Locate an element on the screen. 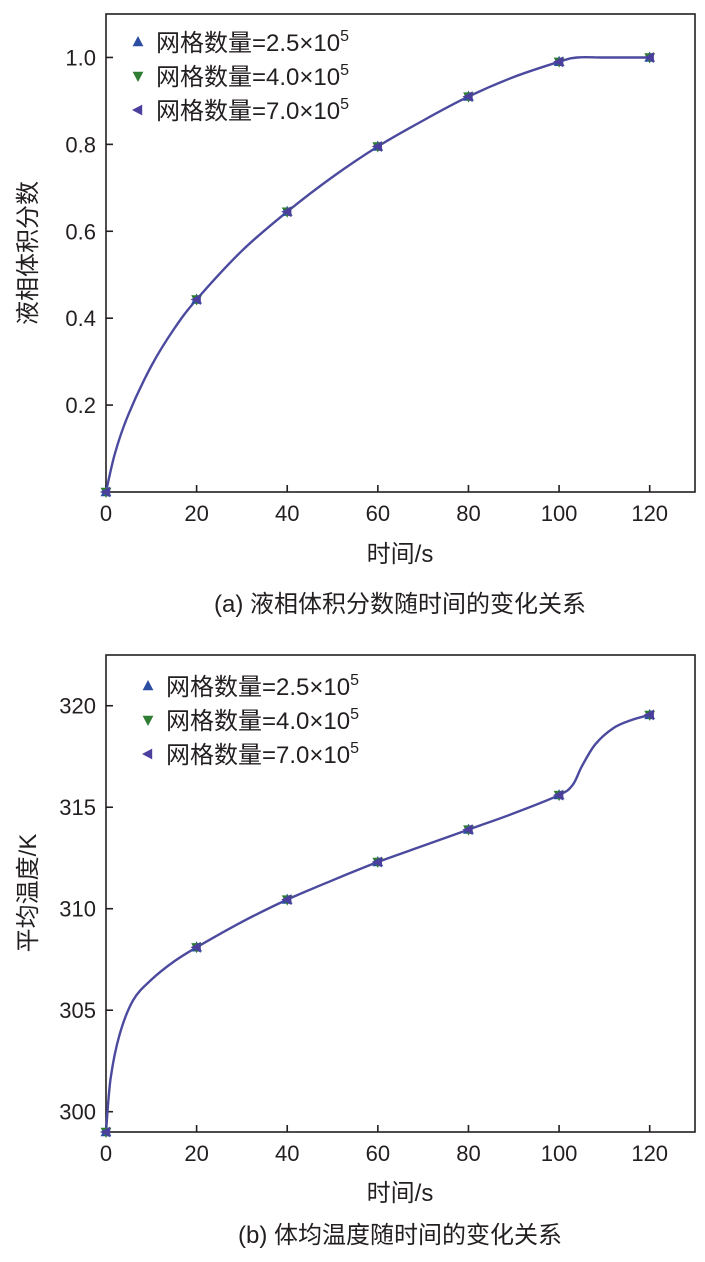 The height and width of the screenshot is (1262, 705). legend-b: 网格数量=2.5×105 网格数量=4.0×105 网格数量=7.0×105 is located at coordinates (250, 720).